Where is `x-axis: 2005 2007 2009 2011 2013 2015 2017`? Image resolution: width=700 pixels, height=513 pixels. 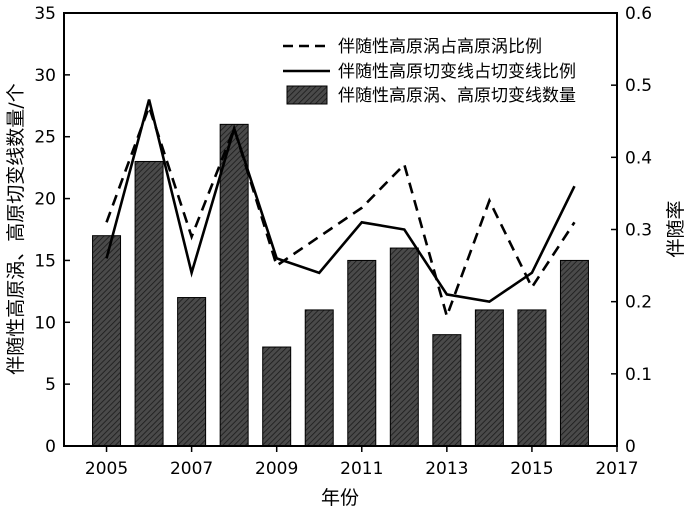
x-axis: 2005 2007 2009 2011 2013 2015 2017 is located at coordinates (362, 462).